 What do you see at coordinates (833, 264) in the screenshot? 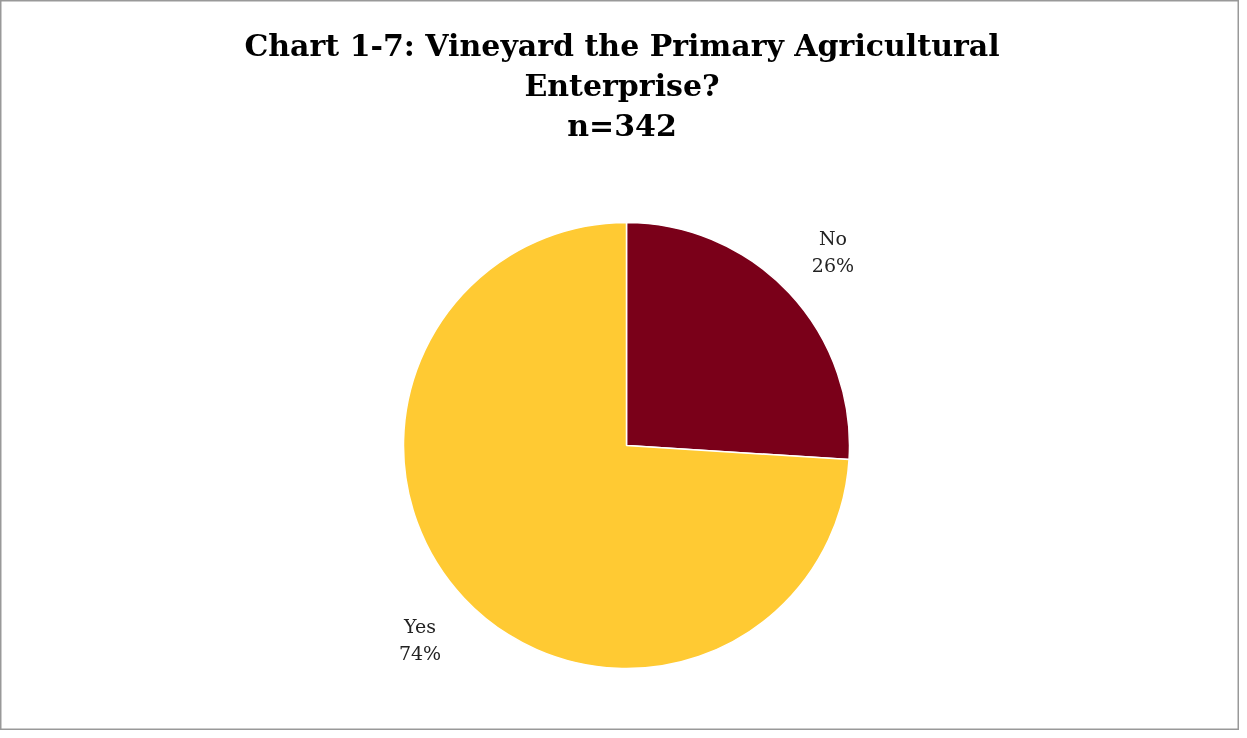
I see `data-label: 26%` at bounding box center [833, 264].